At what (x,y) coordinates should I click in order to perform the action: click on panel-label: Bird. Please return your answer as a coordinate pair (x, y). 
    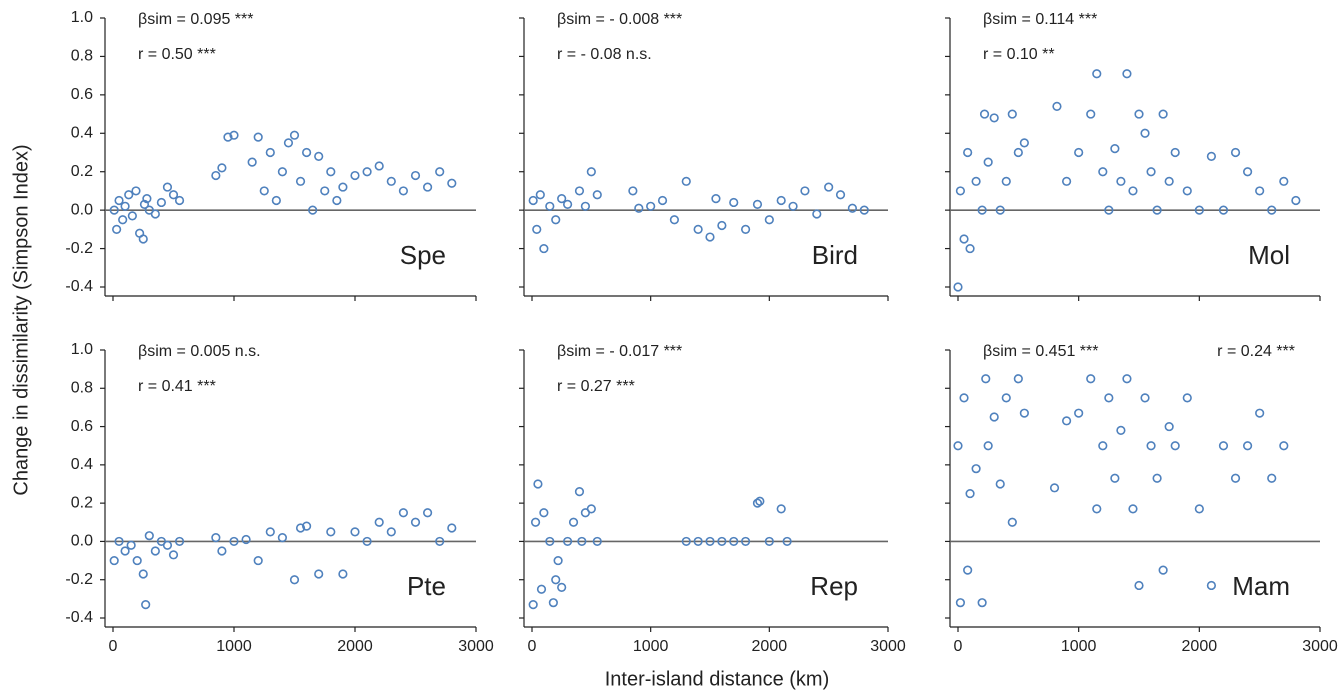
    Looking at the image, I should click on (835, 255).